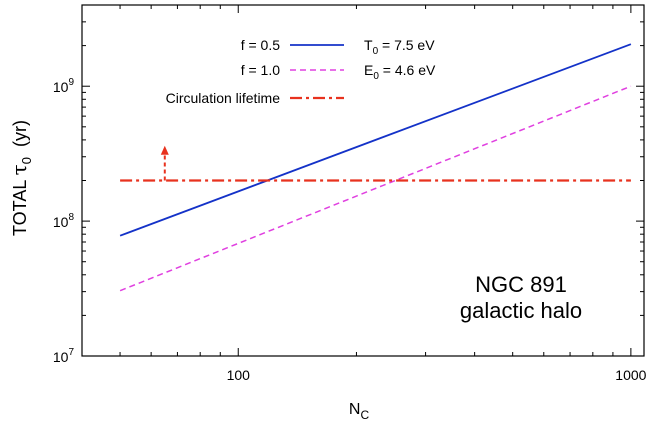 The width and height of the screenshot is (648, 423). I want to click on legend-label-2: Circulation lifetime, so click(223, 98).